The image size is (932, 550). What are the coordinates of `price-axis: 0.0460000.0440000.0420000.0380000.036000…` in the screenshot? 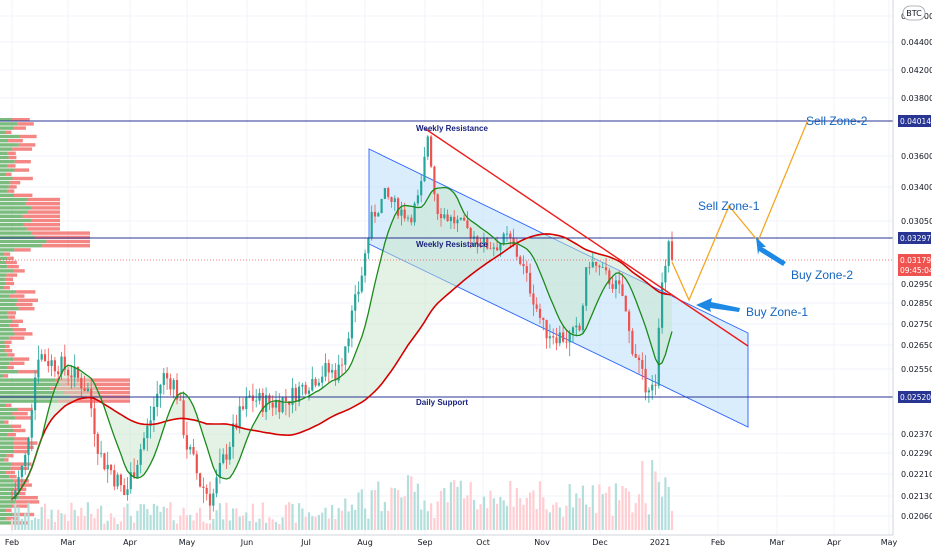 It's located at (912, 267).